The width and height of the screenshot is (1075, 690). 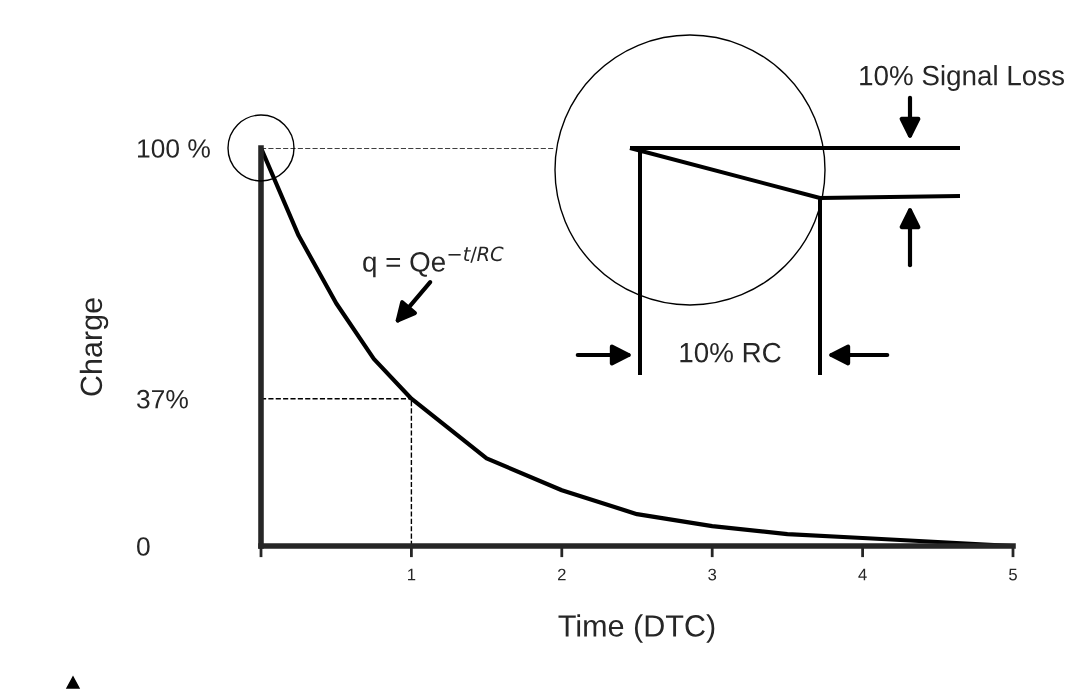 What do you see at coordinates (433, 262) in the screenshot?
I see `annotation: q = Qe$^{−t/RC}$` at bounding box center [433, 262].